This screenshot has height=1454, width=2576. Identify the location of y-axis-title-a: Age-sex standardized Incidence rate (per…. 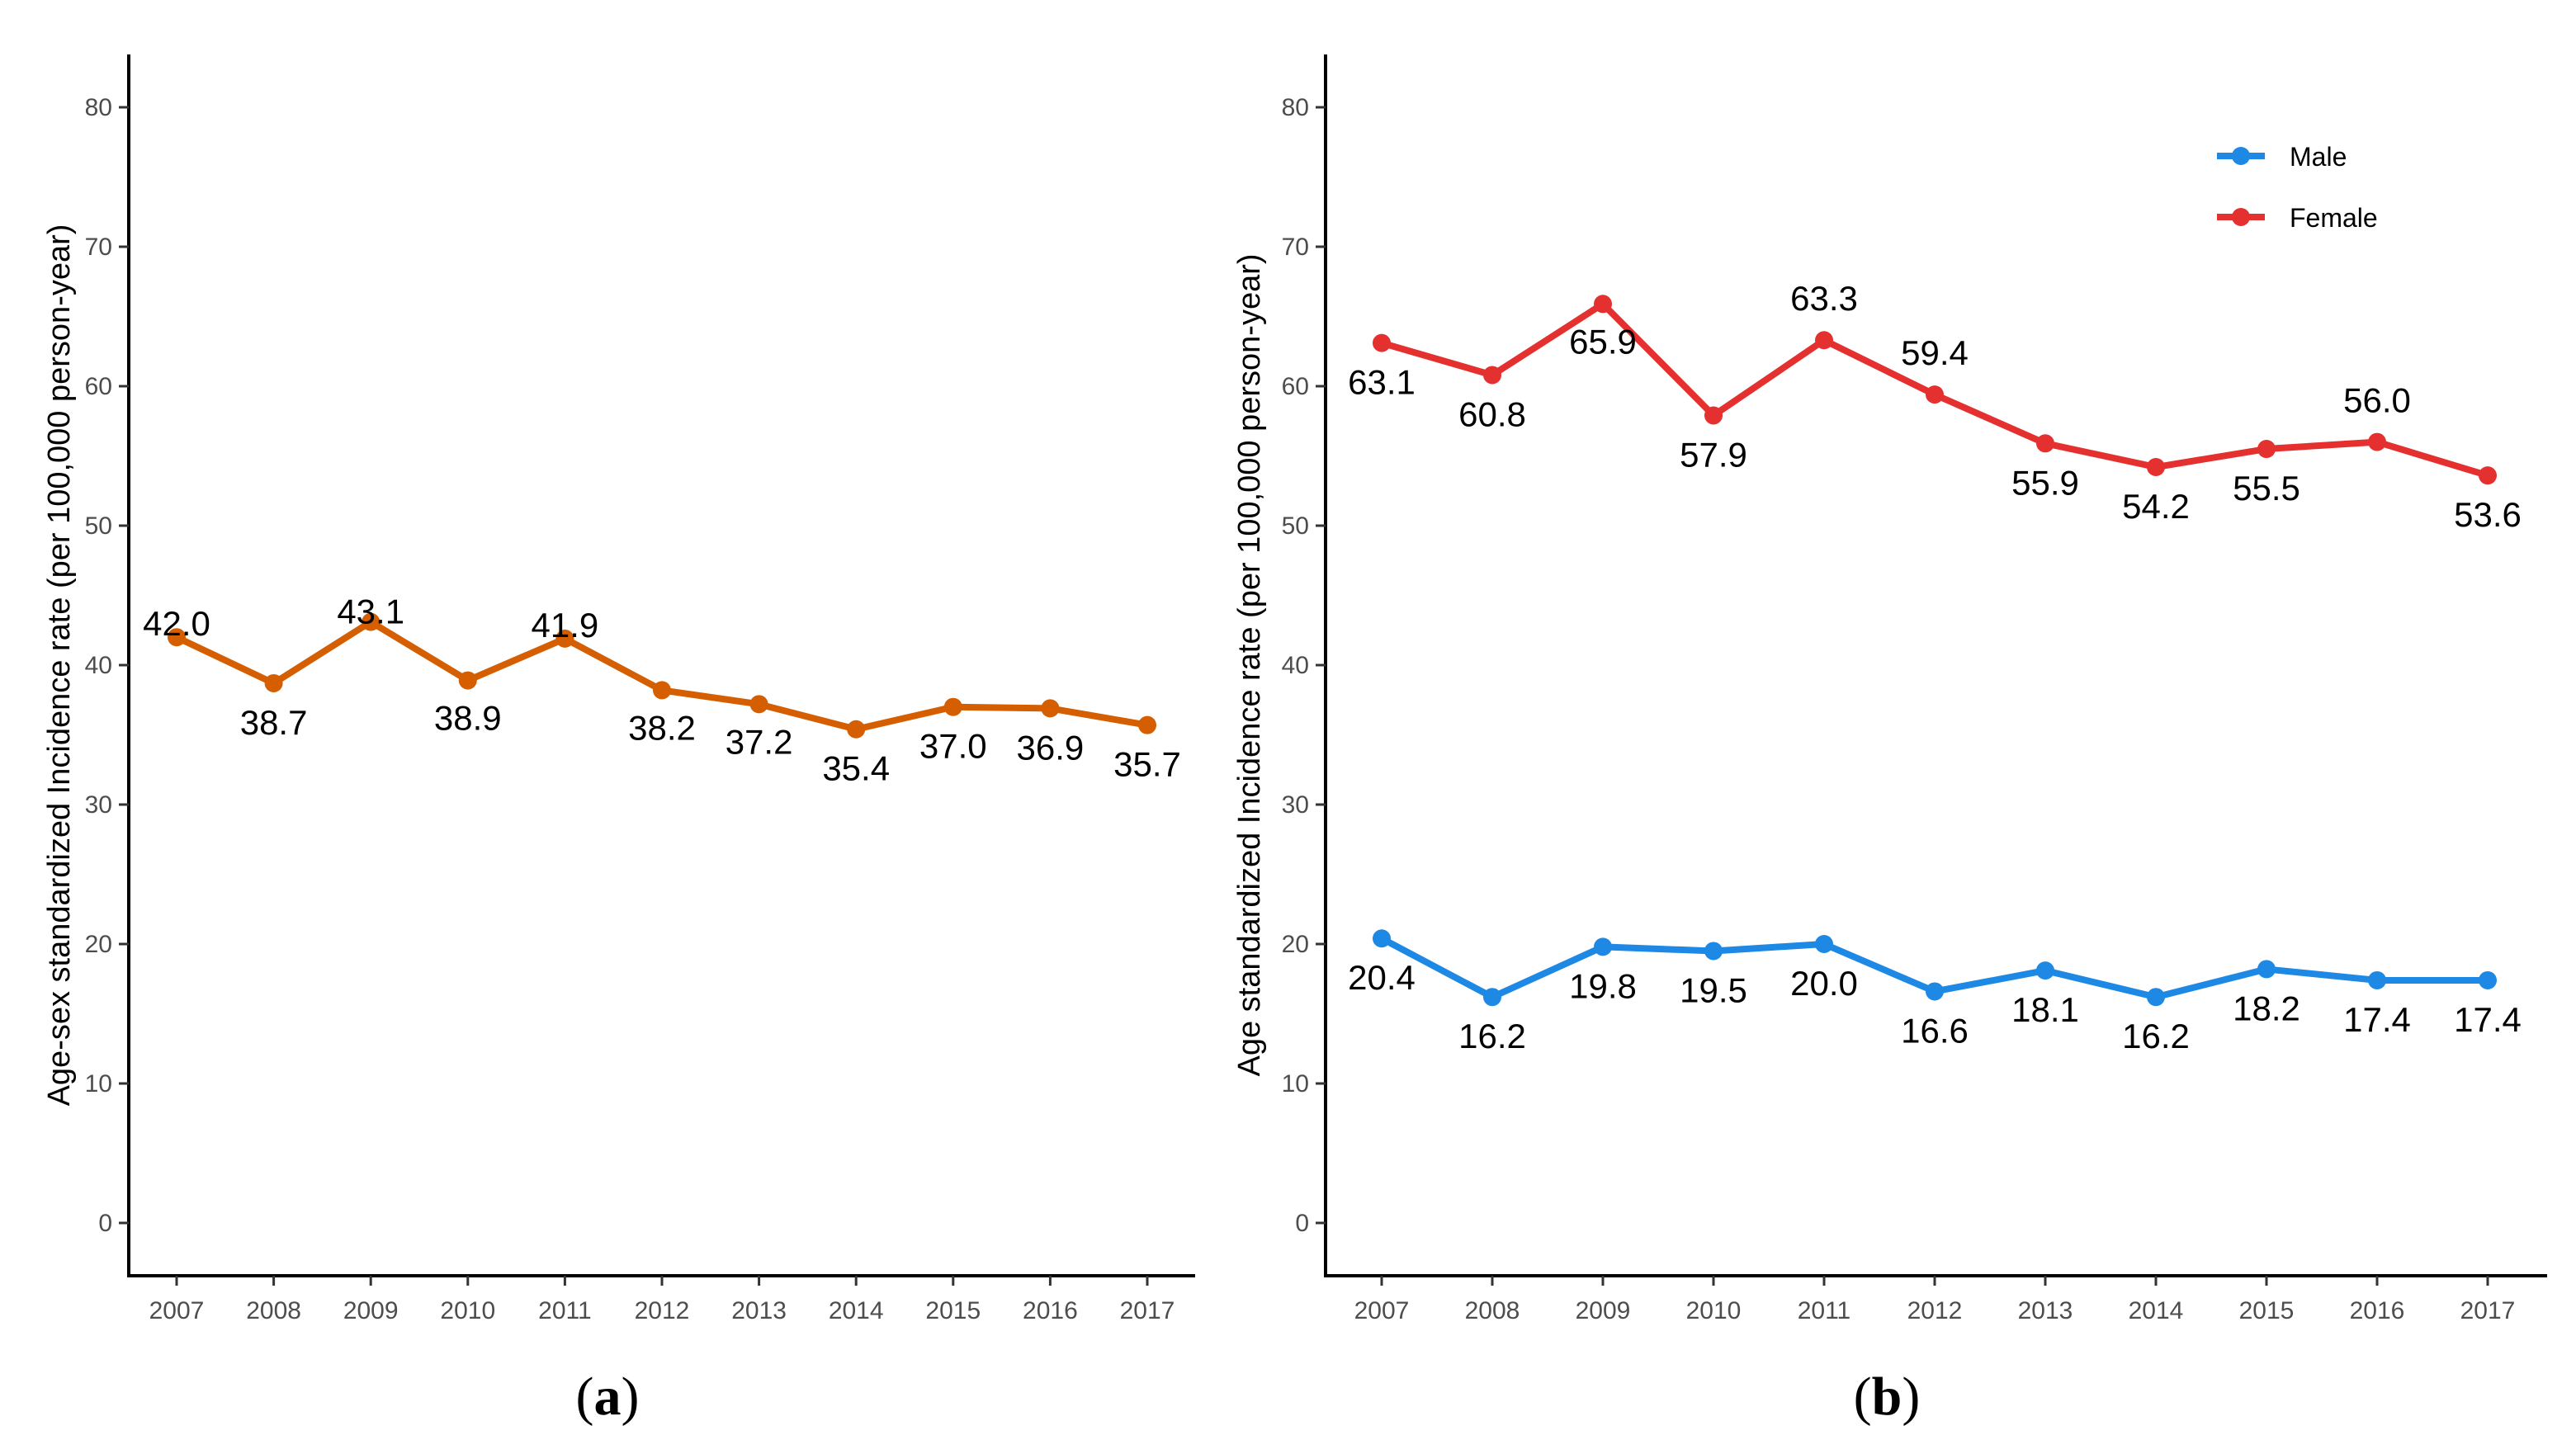
(59, 665).